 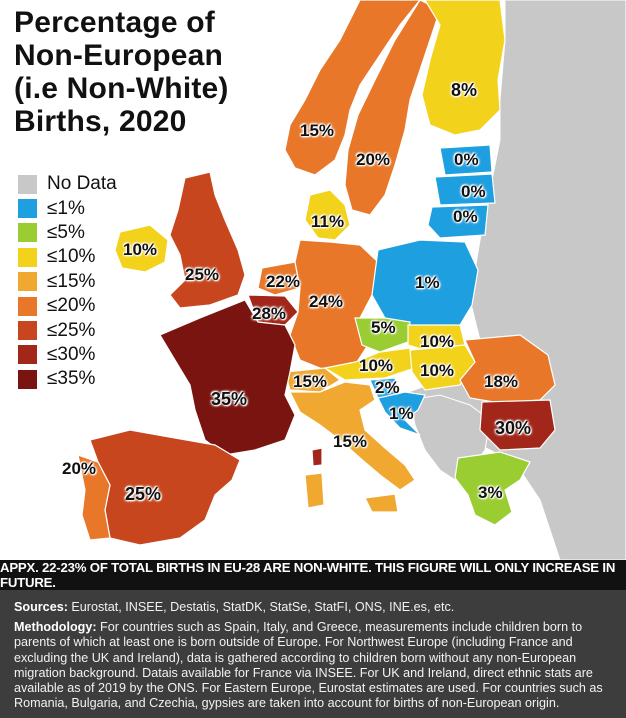 I want to click on country-belgium, so click(x=273, y=310).